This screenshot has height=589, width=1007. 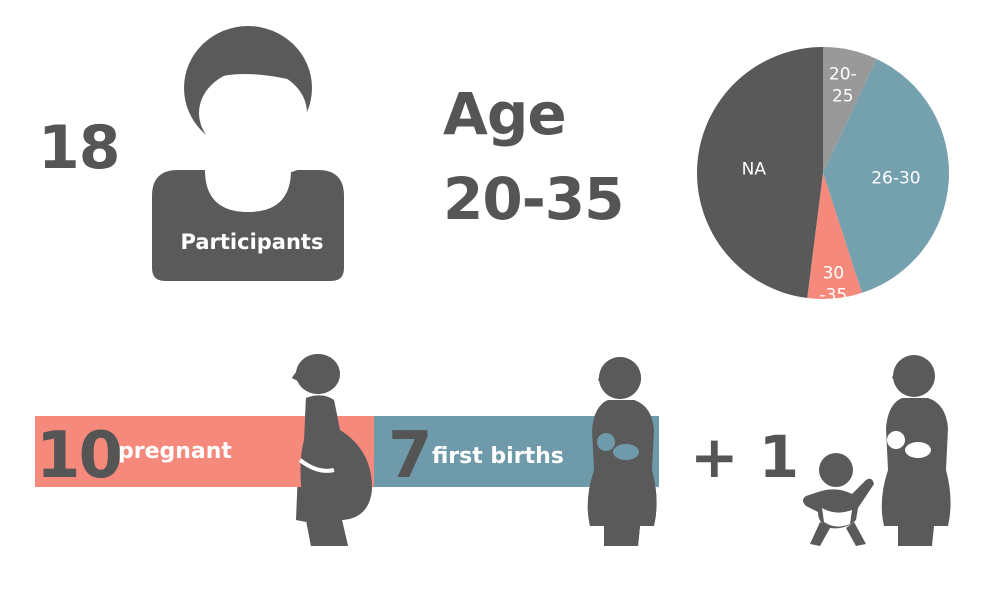 I want to click on pregnant-count: 10, so click(x=79, y=456).